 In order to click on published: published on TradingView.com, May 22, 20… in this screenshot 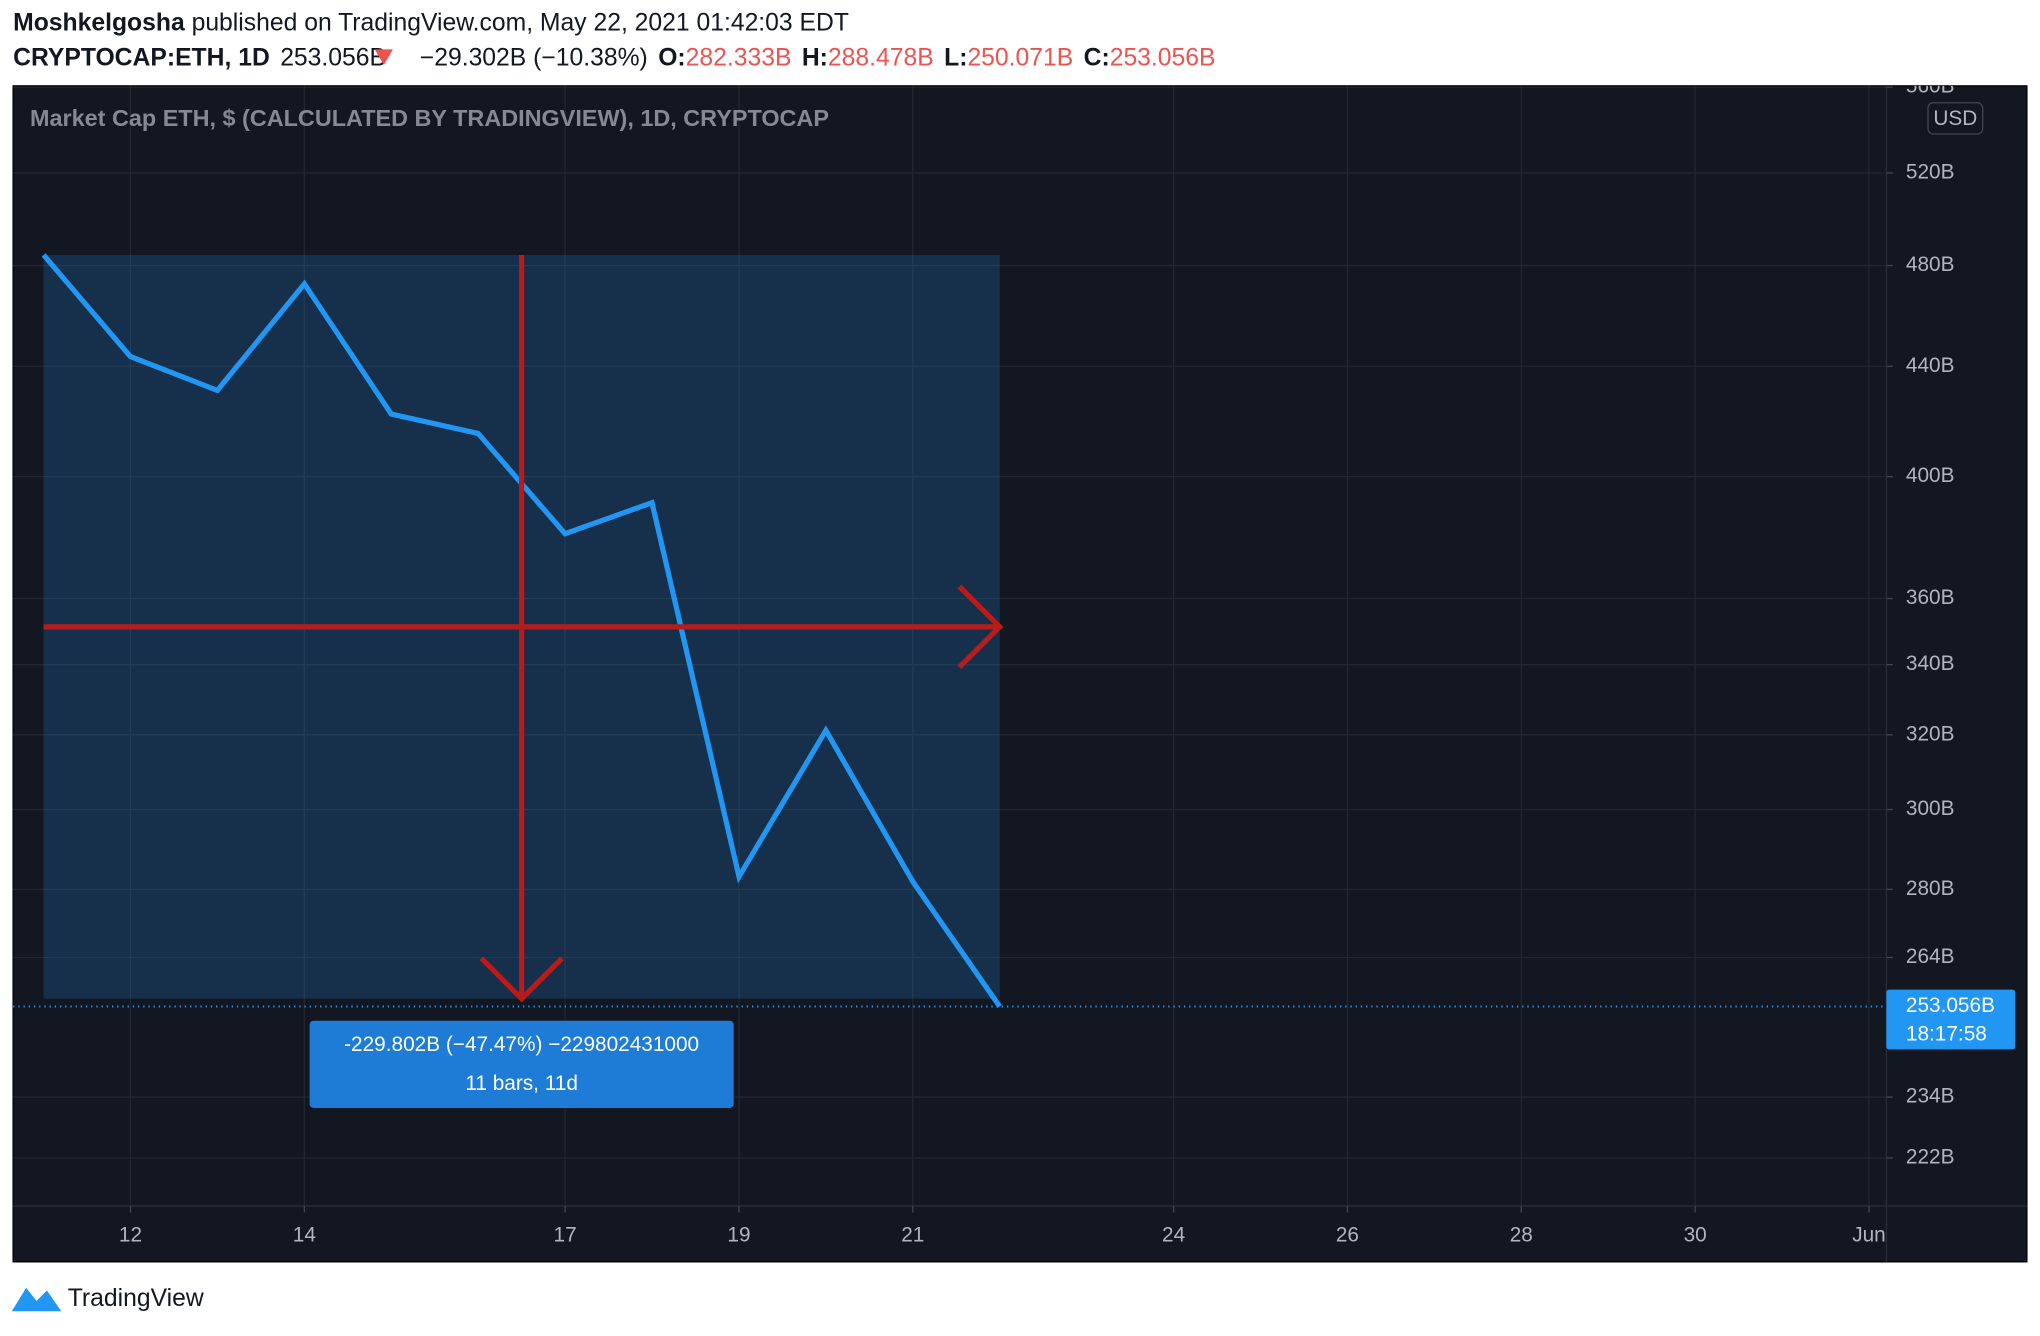, I will do `click(520, 22)`.